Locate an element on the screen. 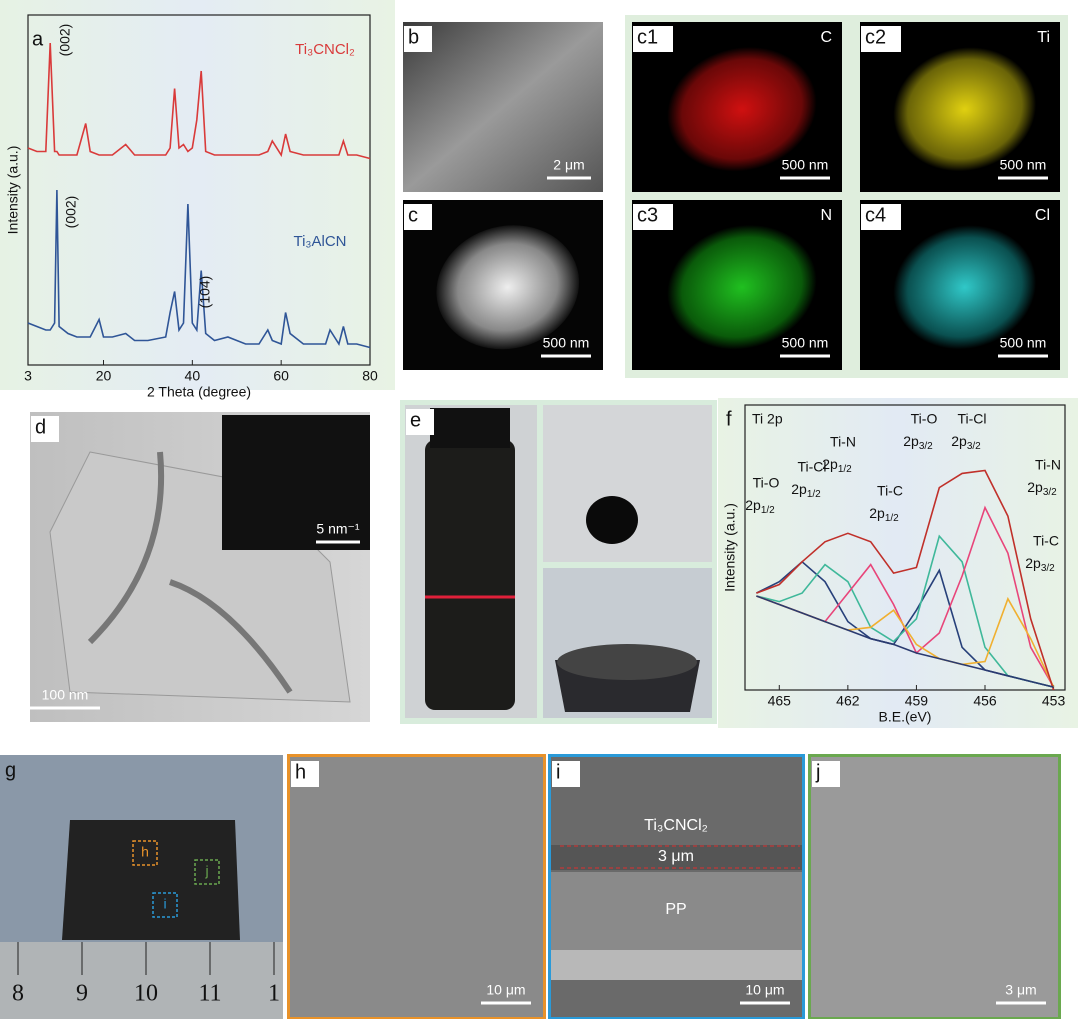 The image size is (1080, 1019). x-tick-label: 453 is located at coordinates (1054, 701).